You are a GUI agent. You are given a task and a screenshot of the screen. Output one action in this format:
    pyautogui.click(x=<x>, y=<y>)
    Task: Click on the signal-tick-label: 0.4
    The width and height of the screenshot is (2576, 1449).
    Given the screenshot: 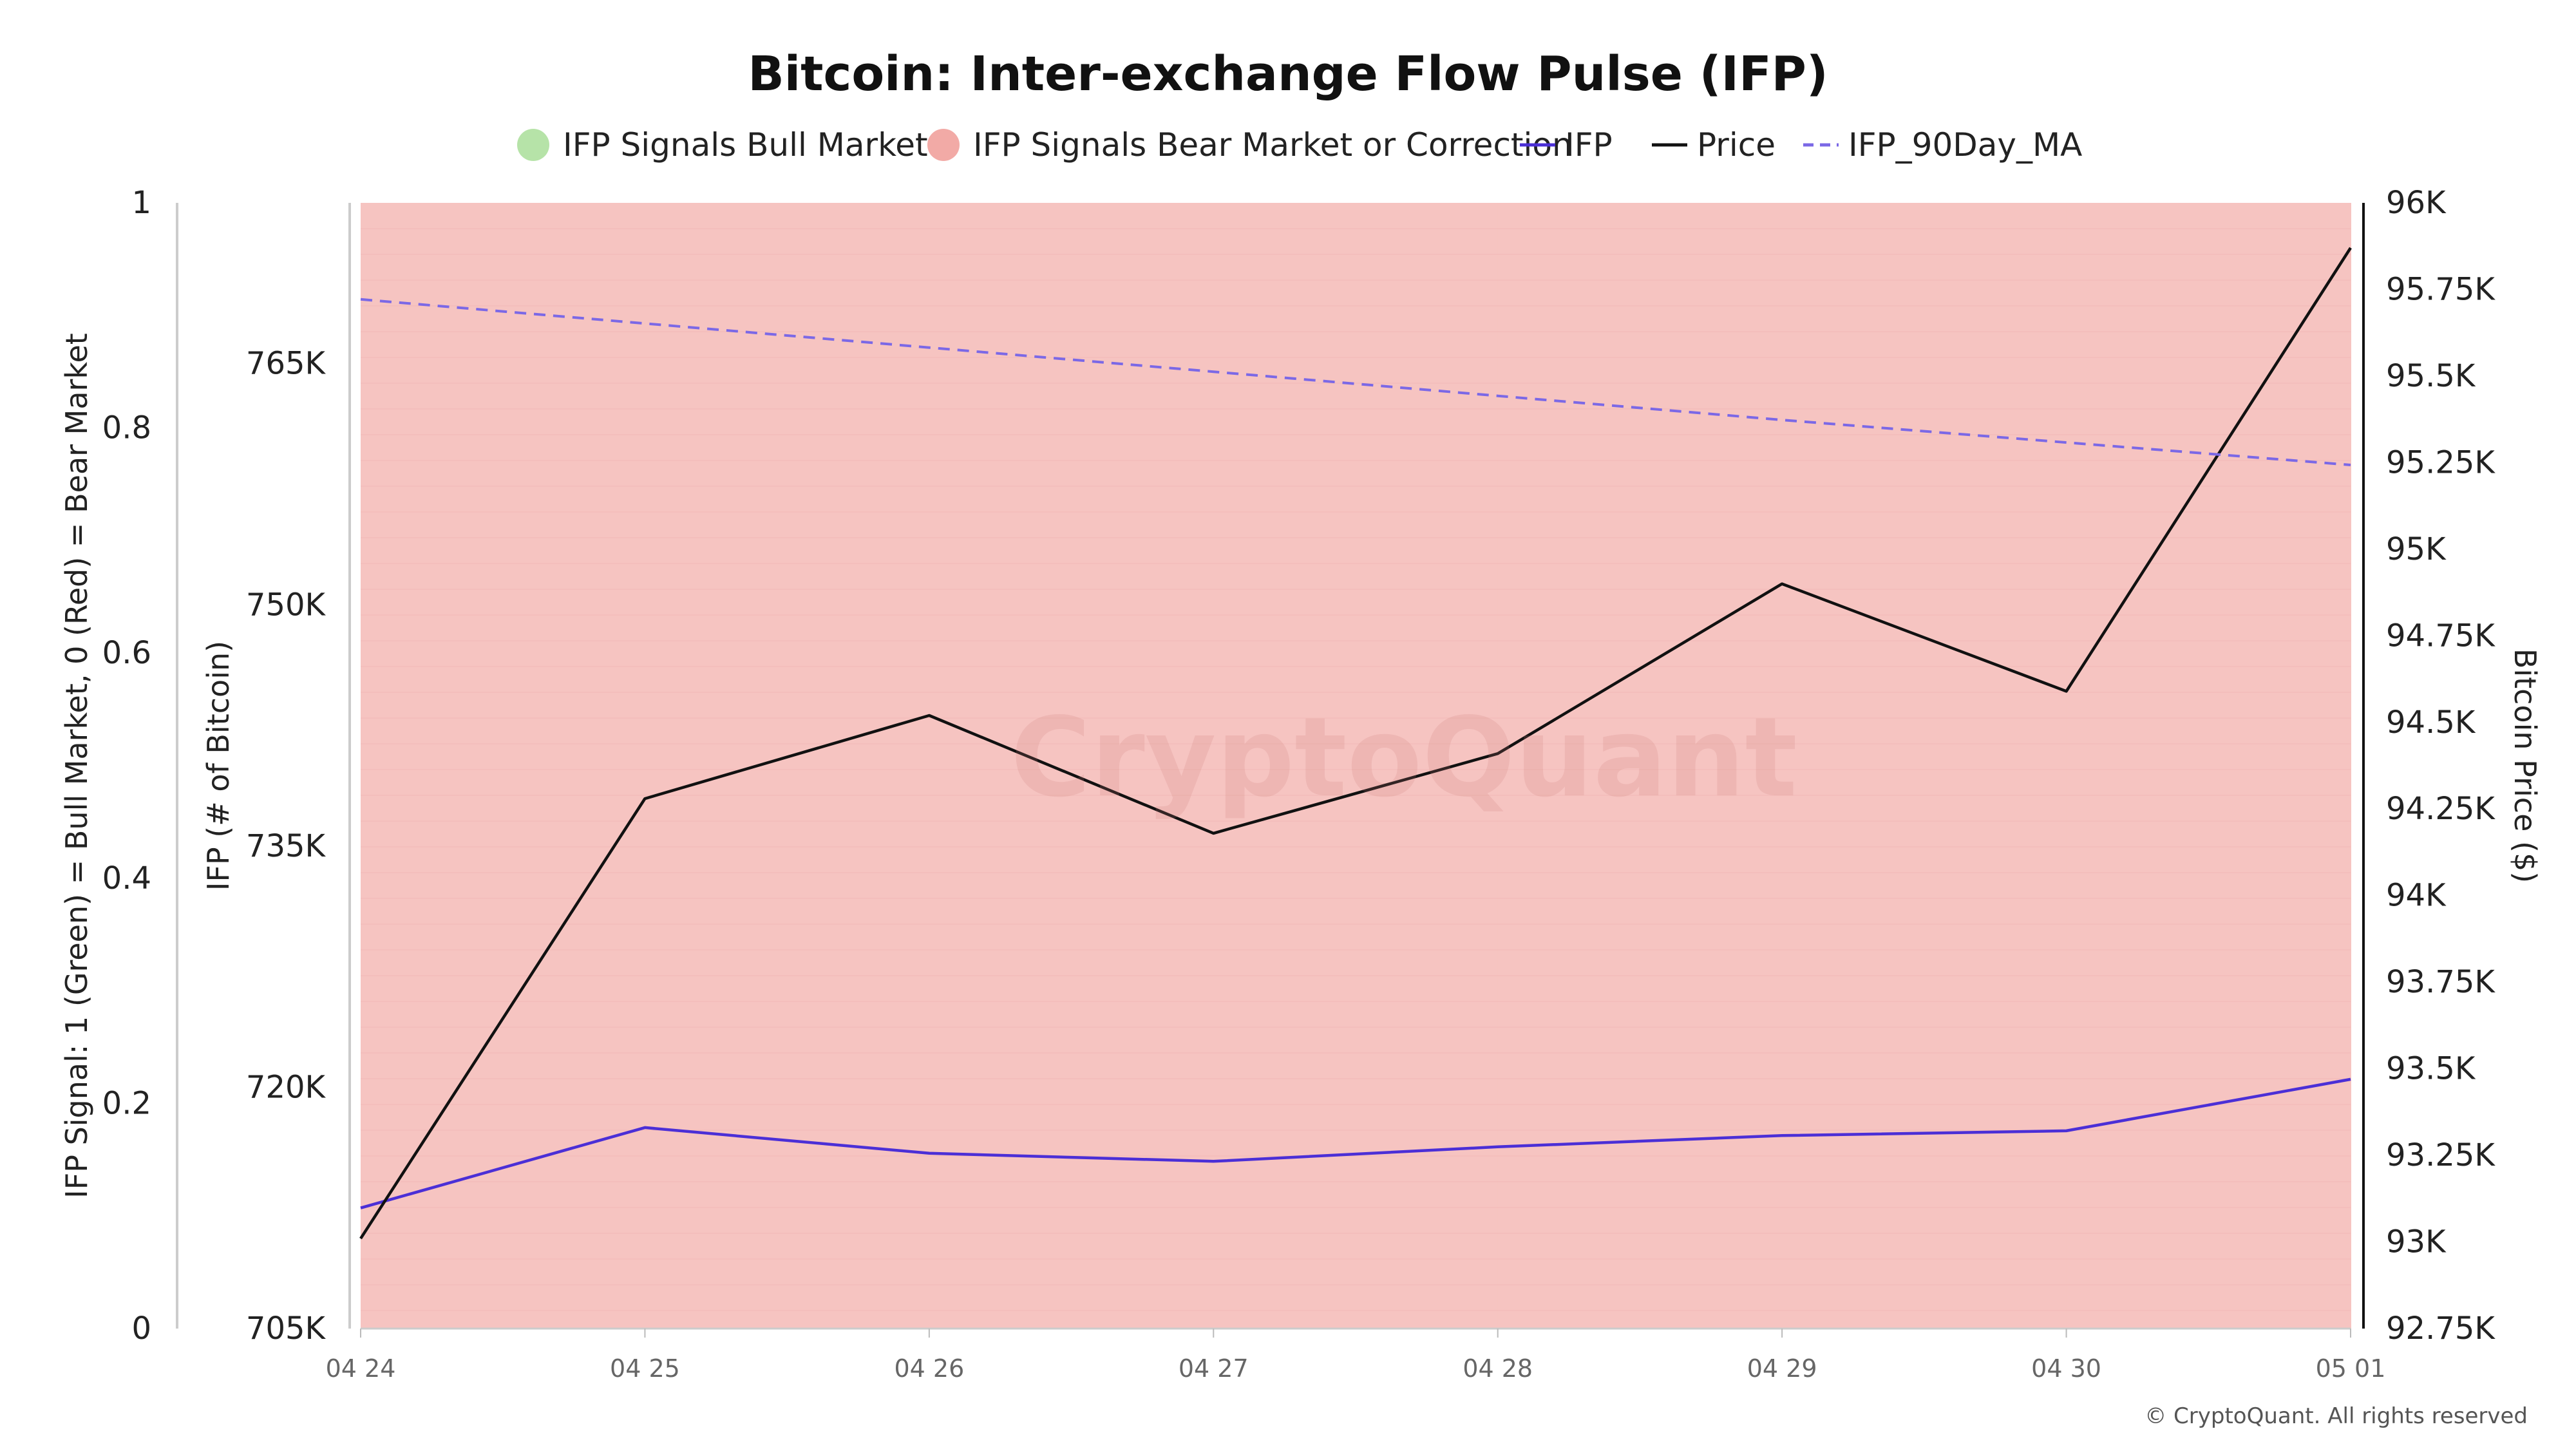 What is the action you would take?
    pyautogui.click(x=127, y=878)
    